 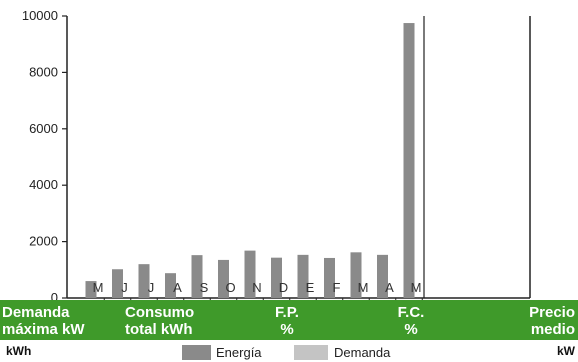 I want to click on band-consumo-line1: Consumo, so click(x=159, y=312).